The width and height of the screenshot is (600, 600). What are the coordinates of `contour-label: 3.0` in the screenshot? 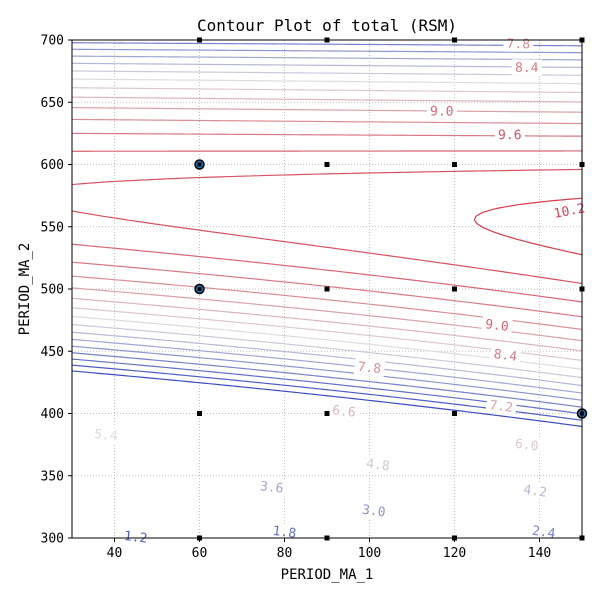 It's located at (373, 510).